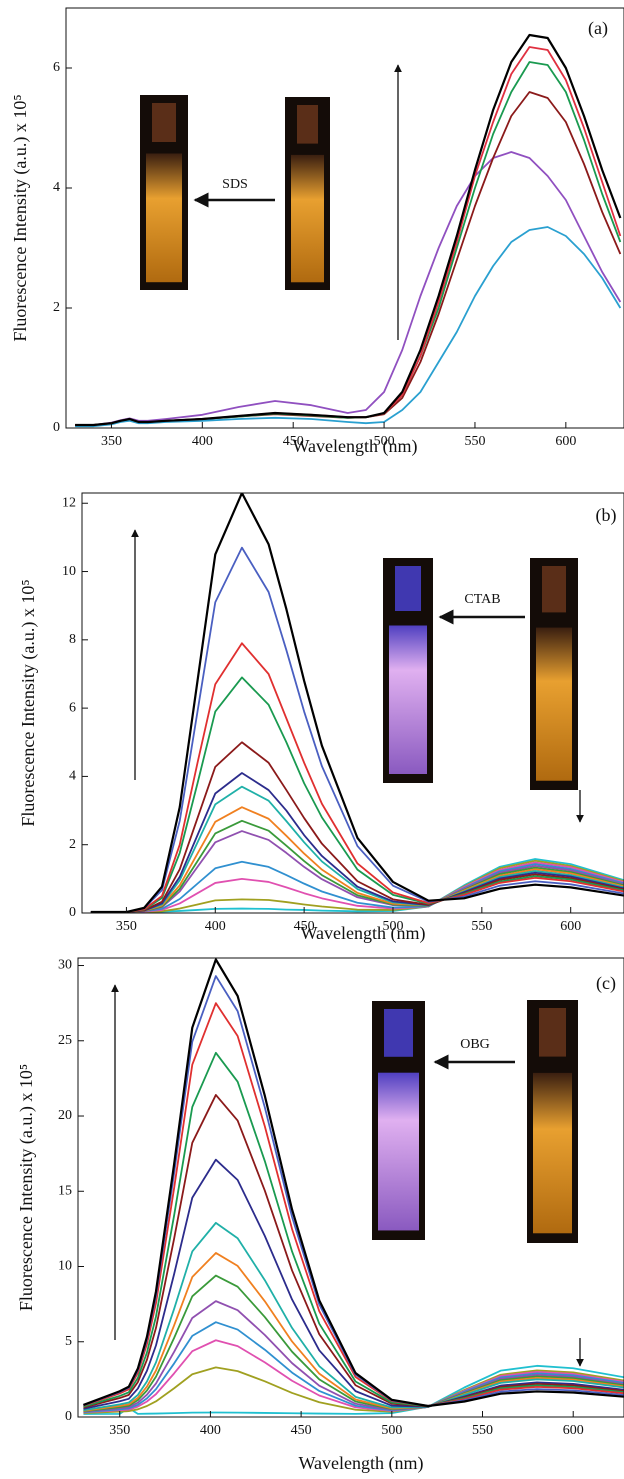  I want to click on y-tick-label: 25, so click(65, 1040).